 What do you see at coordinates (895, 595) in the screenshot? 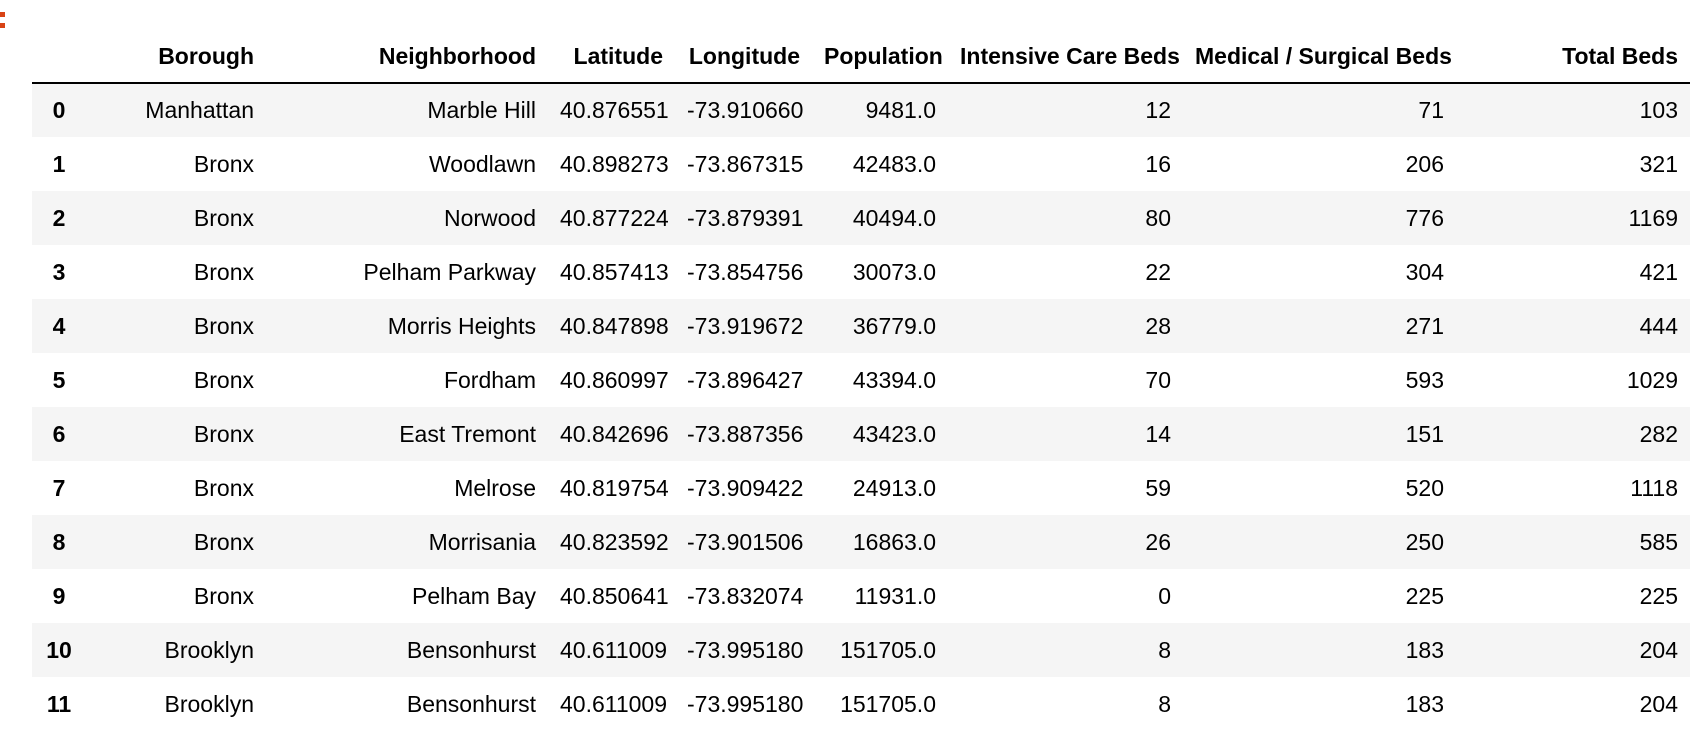
I see `population-cell: 11931.0` at bounding box center [895, 595].